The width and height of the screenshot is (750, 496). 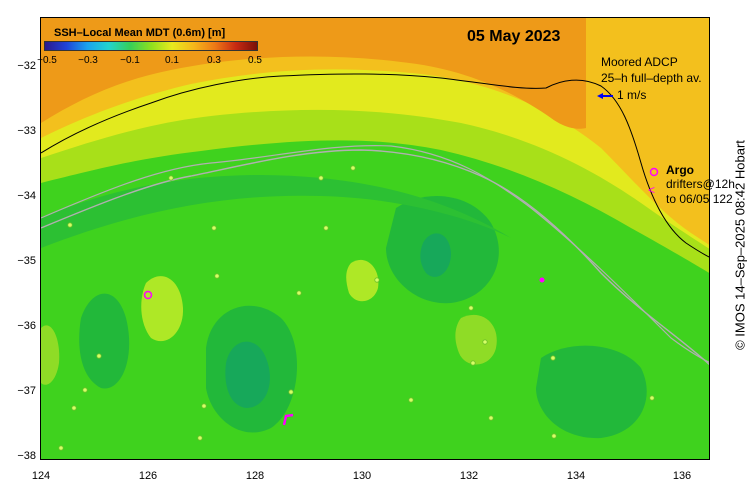 What do you see at coordinates (651, 78) in the screenshot?
I see `adcp-legend-line2: 25–h full–depth av.` at bounding box center [651, 78].